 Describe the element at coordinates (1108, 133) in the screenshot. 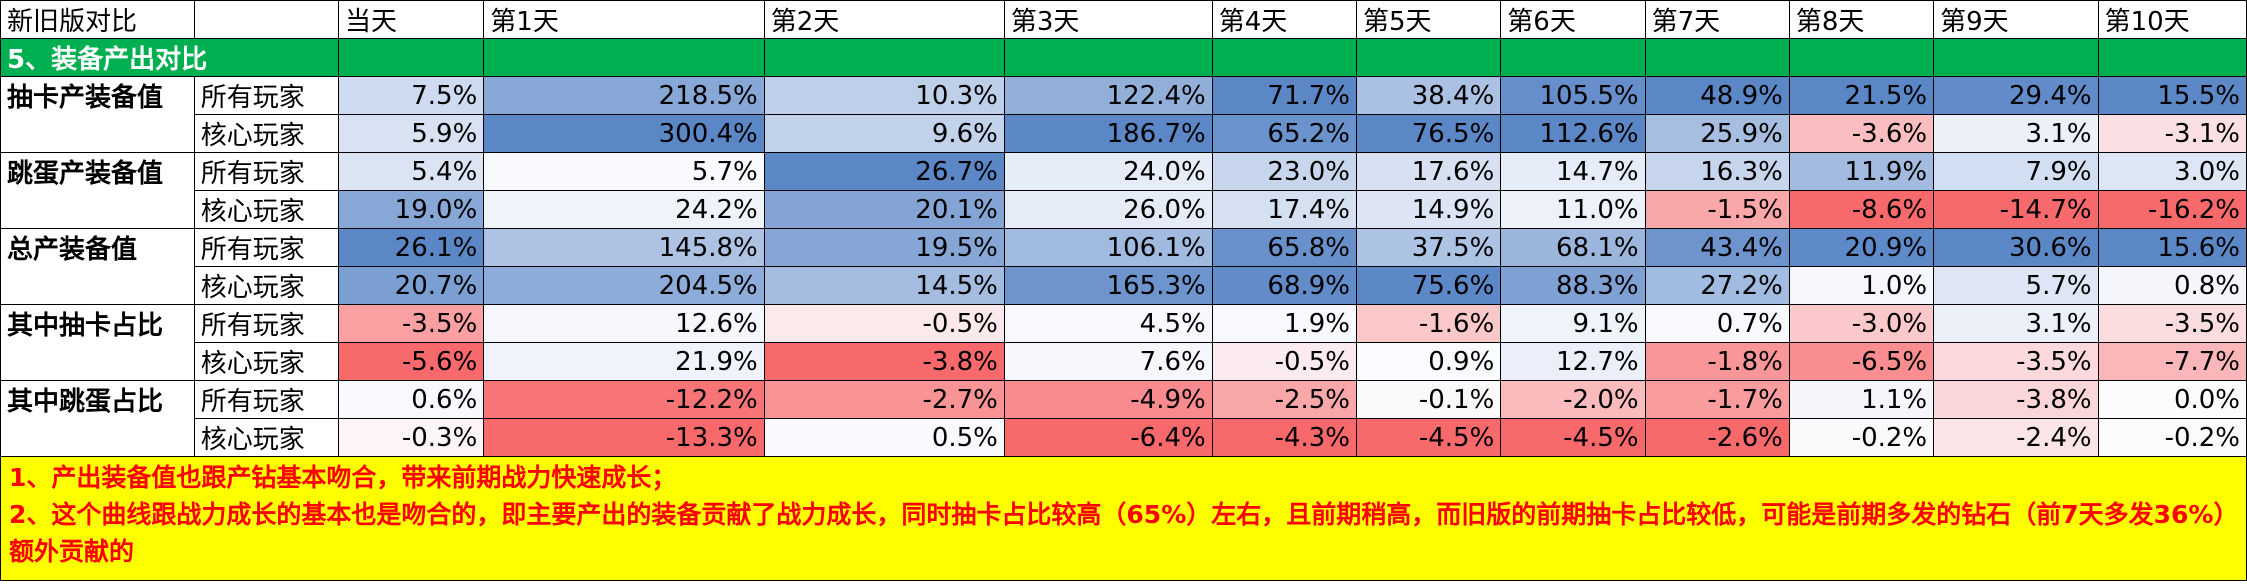

I see `value-cell: 186.7%` at that location.